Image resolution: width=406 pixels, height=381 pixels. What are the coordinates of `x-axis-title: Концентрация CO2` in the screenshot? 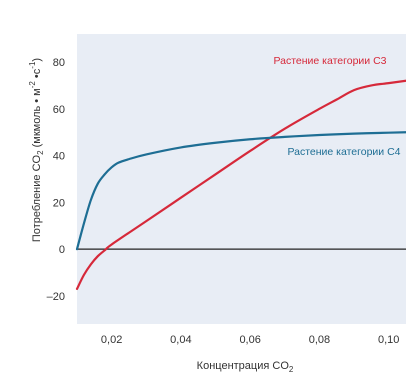 It's located at (245, 367).